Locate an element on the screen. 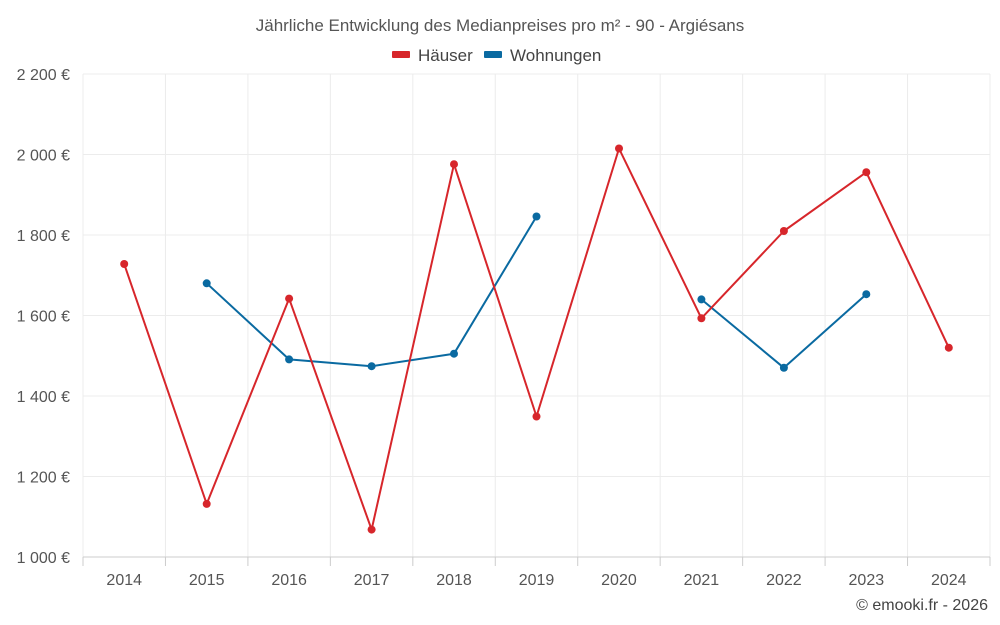  x-tick-label: 2023 is located at coordinates (867, 580).